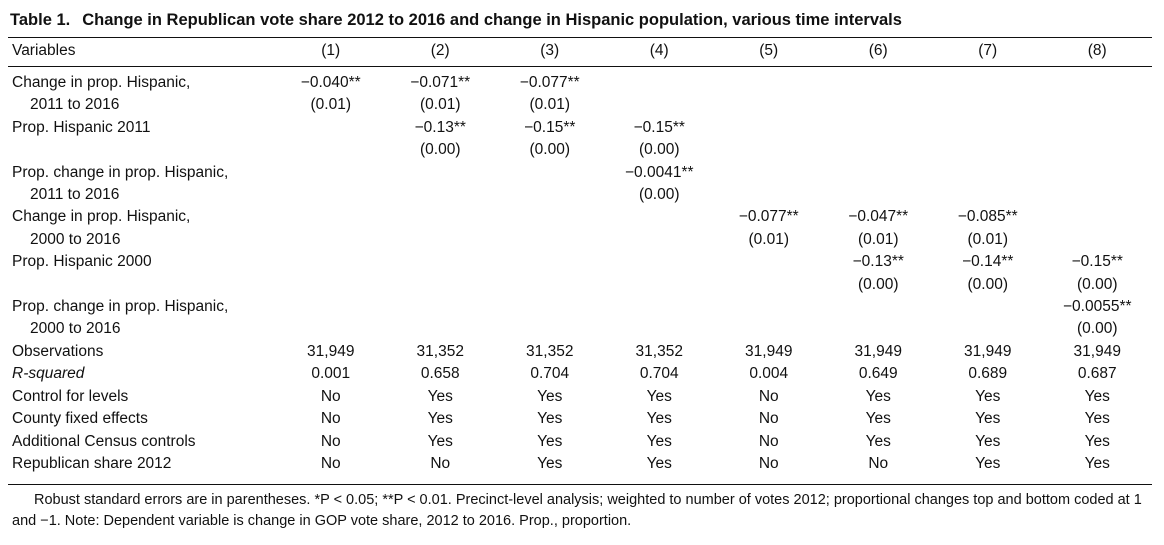 The width and height of the screenshot is (1164, 545). Describe the element at coordinates (440, 105) in the screenshot. I see `table-cell: (0.01)` at that location.